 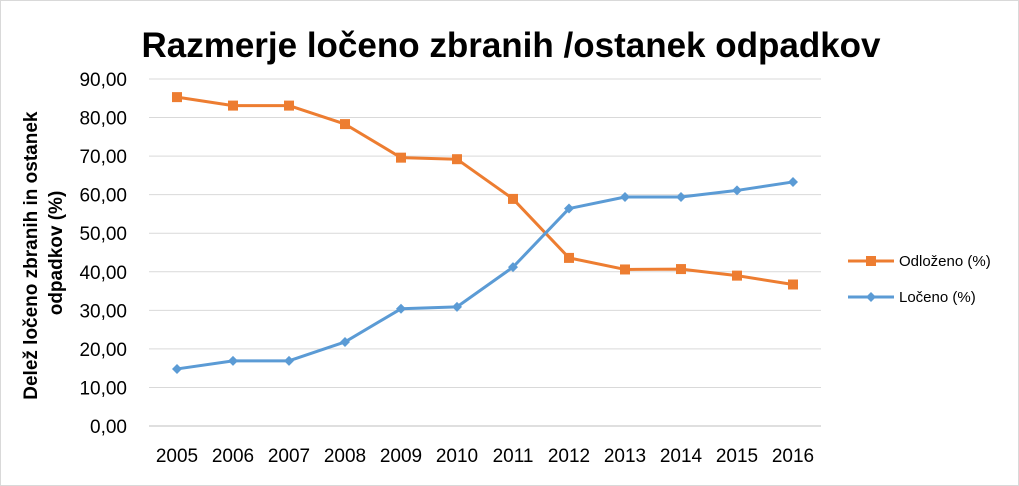 What do you see at coordinates (681, 456) in the screenshot?
I see `x-tick-label: 2014` at bounding box center [681, 456].